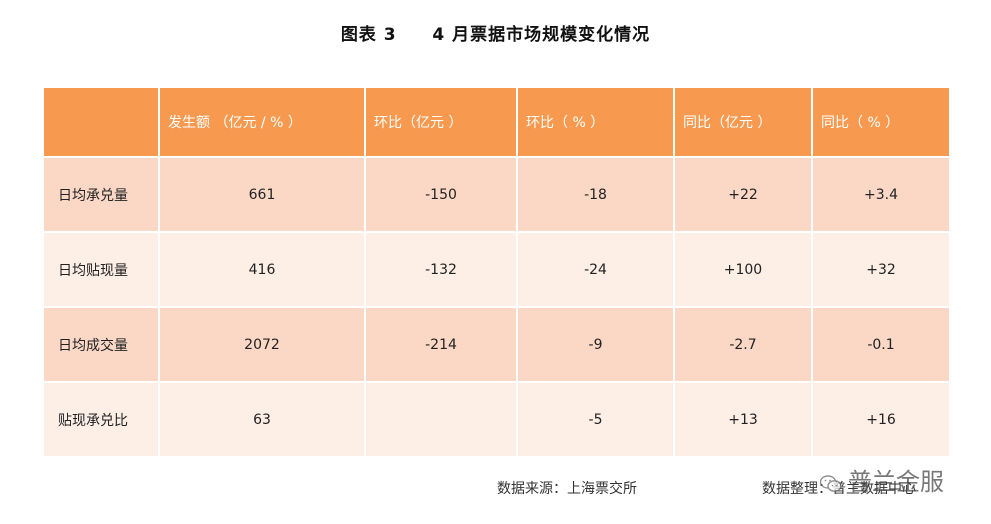 The height and width of the screenshot is (524, 991). I want to click on header-cell-amount: 发生额 （亿元 / % ）, so click(262, 122).